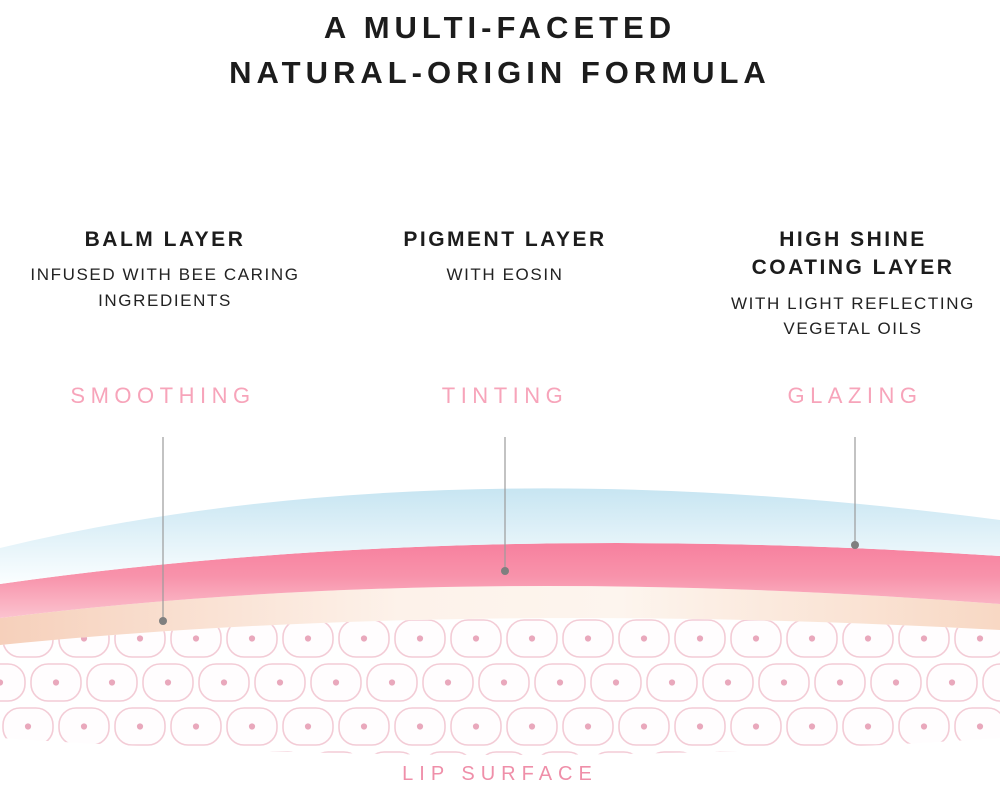 The height and width of the screenshot is (798, 1000). Describe the element at coordinates (163, 395) in the screenshot. I see `smoothing-label: SMOOTHING` at that location.